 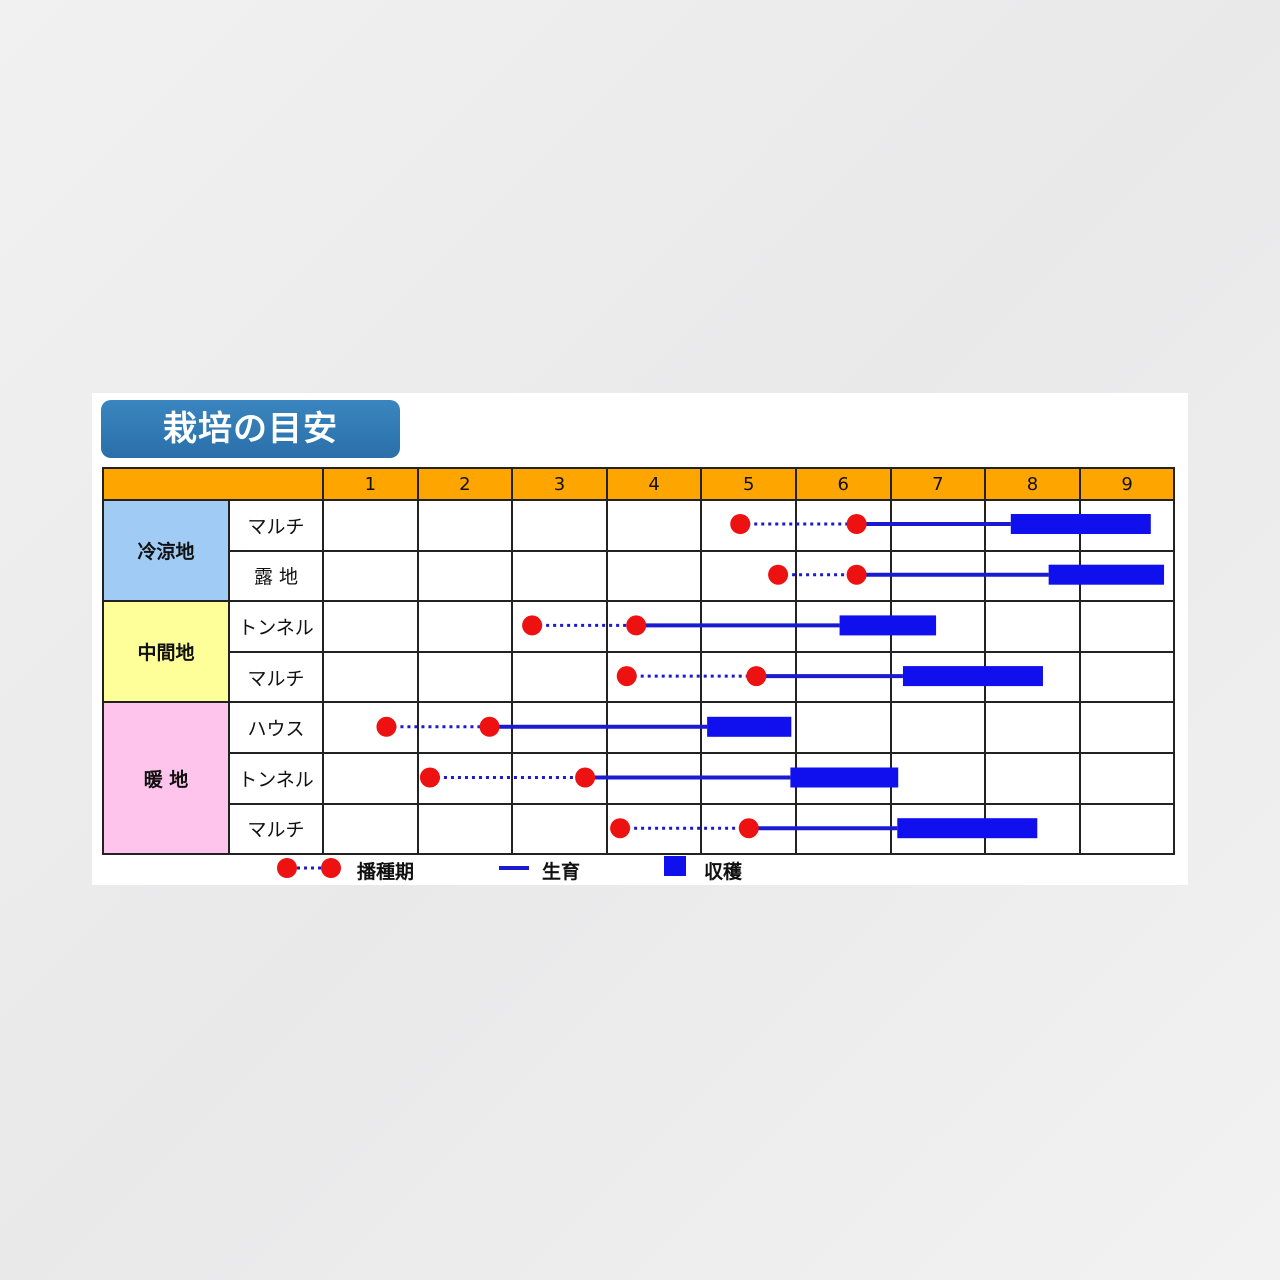 I want to click on chart-title: 栽培の目安, so click(x=250, y=429).